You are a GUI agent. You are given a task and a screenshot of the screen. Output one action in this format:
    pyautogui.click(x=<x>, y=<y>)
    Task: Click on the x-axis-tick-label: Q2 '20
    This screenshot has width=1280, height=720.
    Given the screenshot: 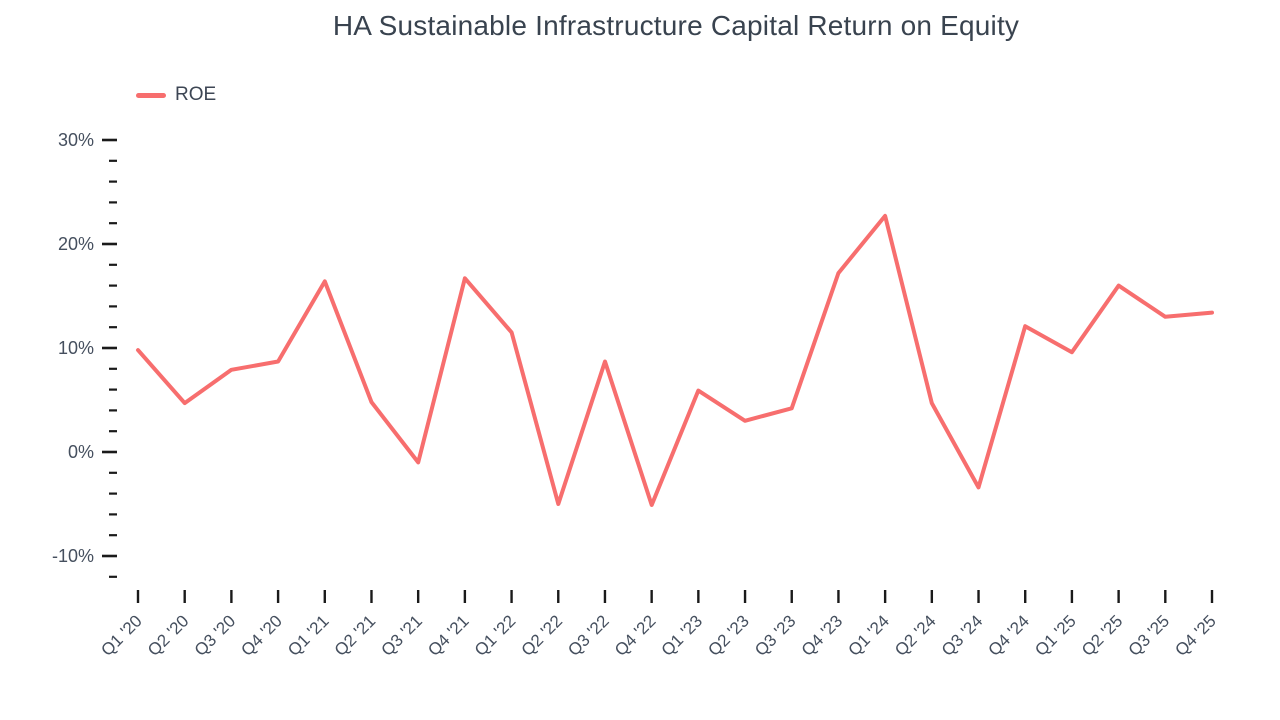 What is the action you would take?
    pyautogui.click(x=168, y=635)
    